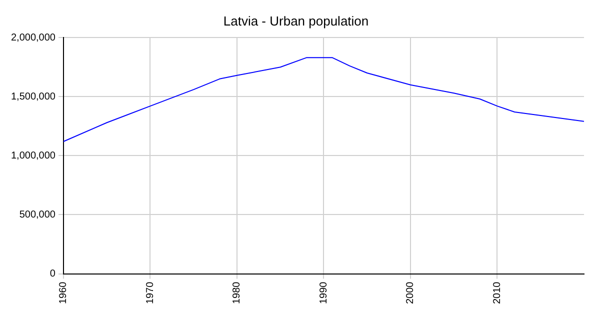 The image size is (600, 315). What do you see at coordinates (33, 38) in the screenshot?
I see `y-tick-label: 2,000,000` at bounding box center [33, 38].